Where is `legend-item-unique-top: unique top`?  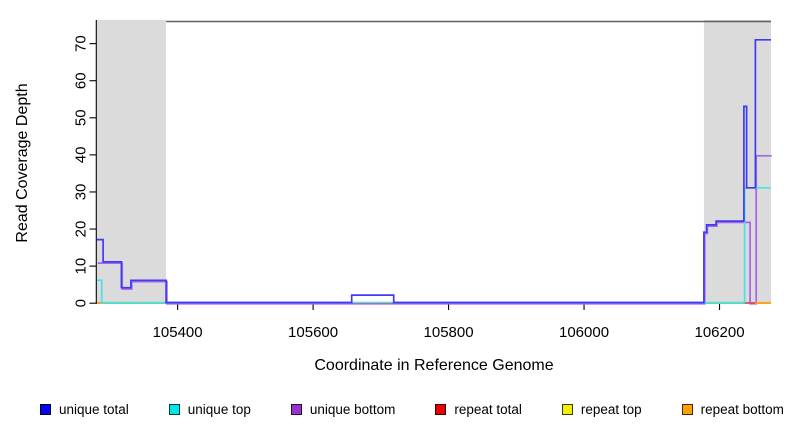 legend-item-unique-top: unique top is located at coordinates (209, 409).